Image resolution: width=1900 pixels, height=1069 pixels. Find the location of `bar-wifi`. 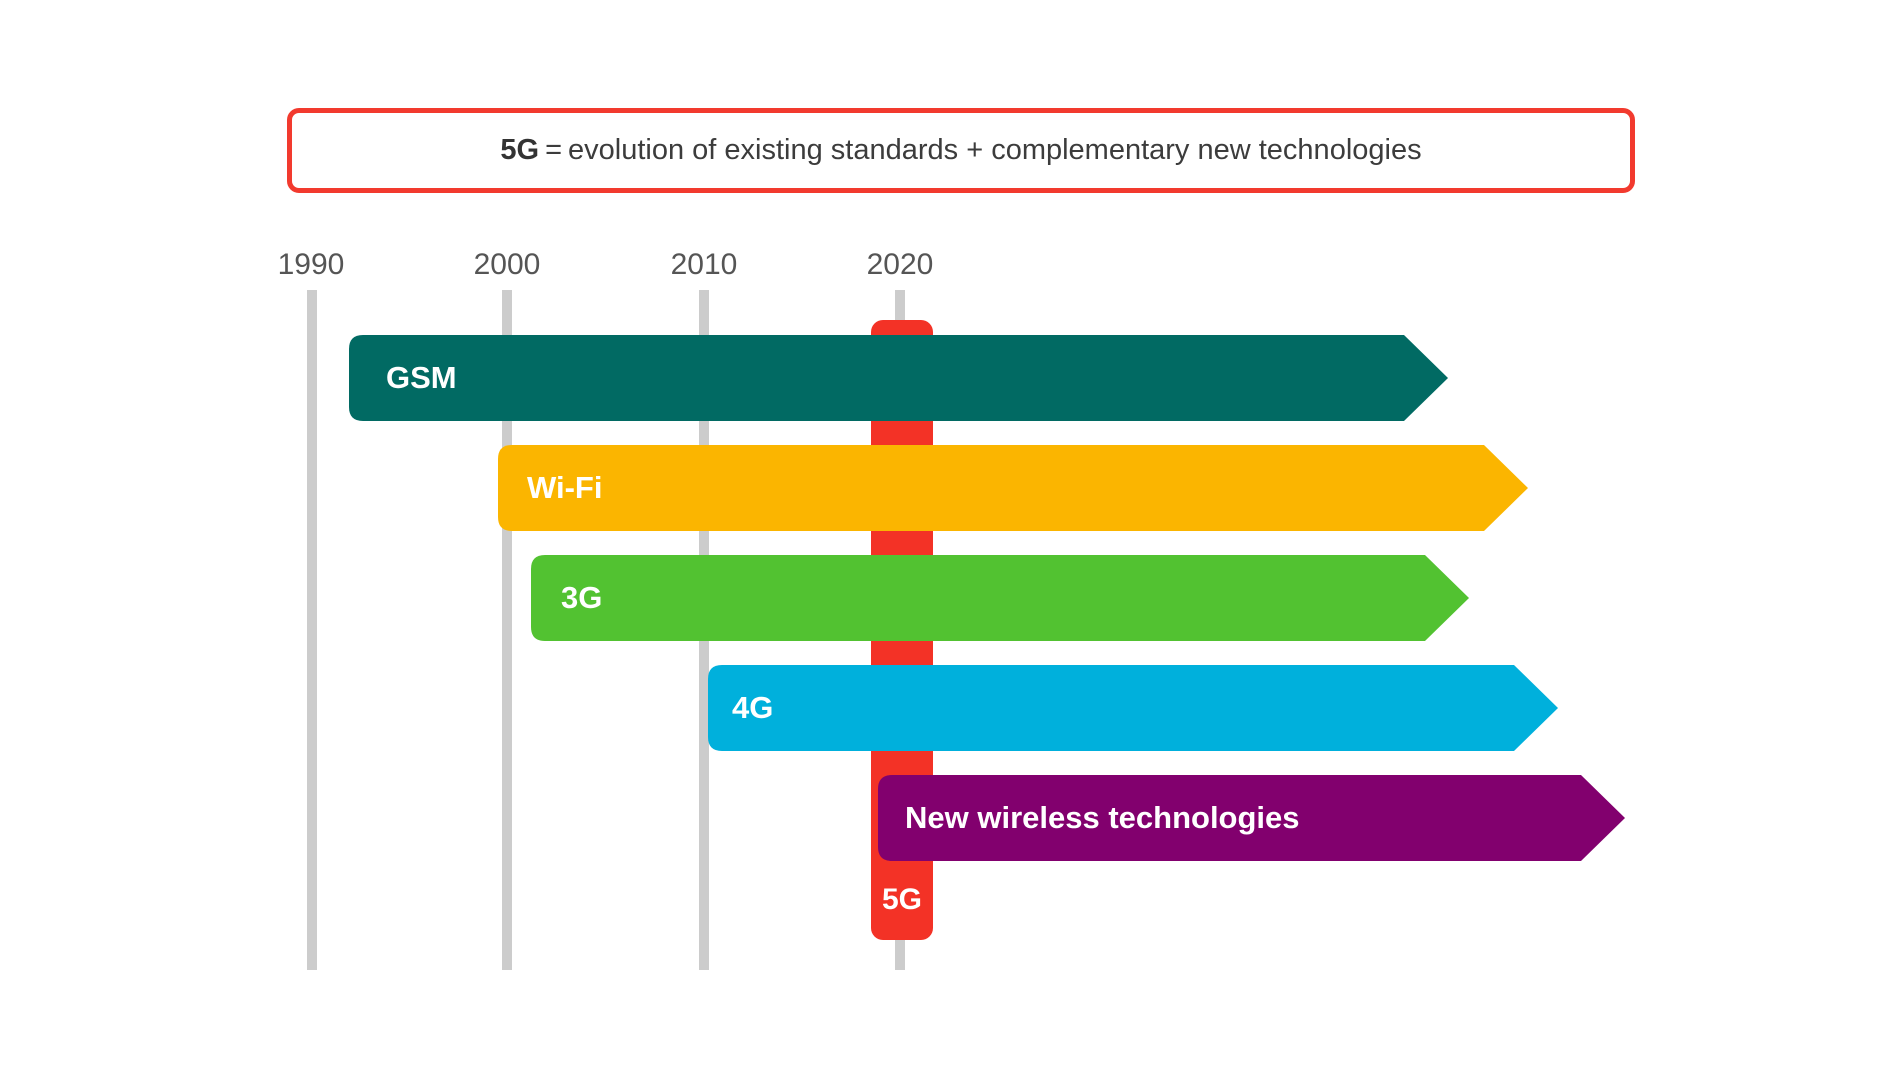

bar-wifi is located at coordinates (1013, 488).